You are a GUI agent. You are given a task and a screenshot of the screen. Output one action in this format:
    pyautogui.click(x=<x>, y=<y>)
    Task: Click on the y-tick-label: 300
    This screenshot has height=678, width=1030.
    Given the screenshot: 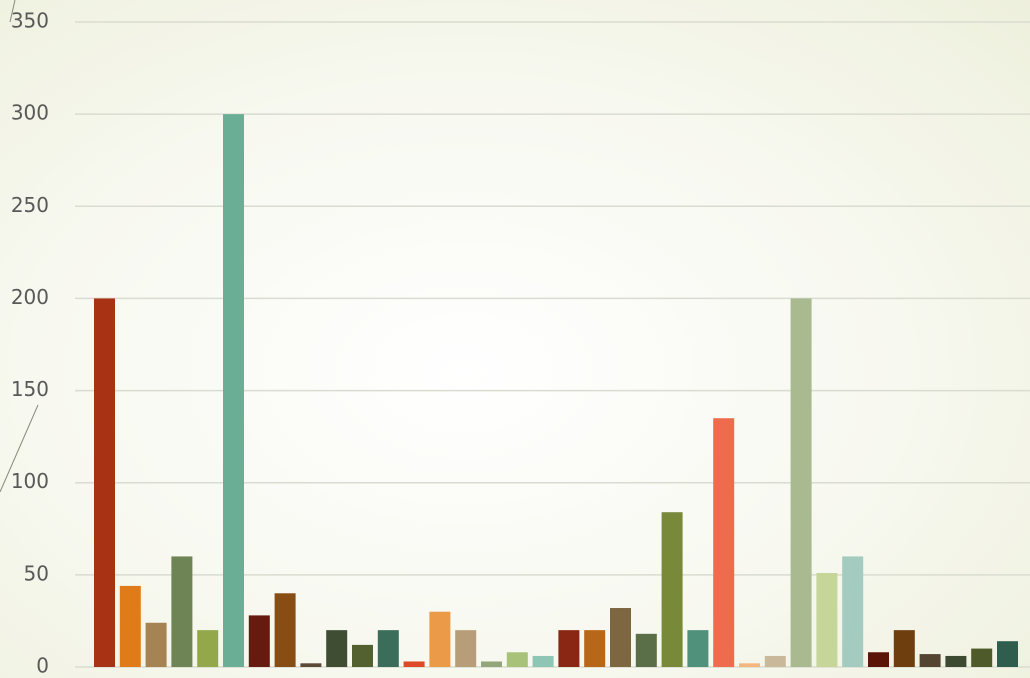 What is the action you would take?
    pyautogui.click(x=30, y=113)
    